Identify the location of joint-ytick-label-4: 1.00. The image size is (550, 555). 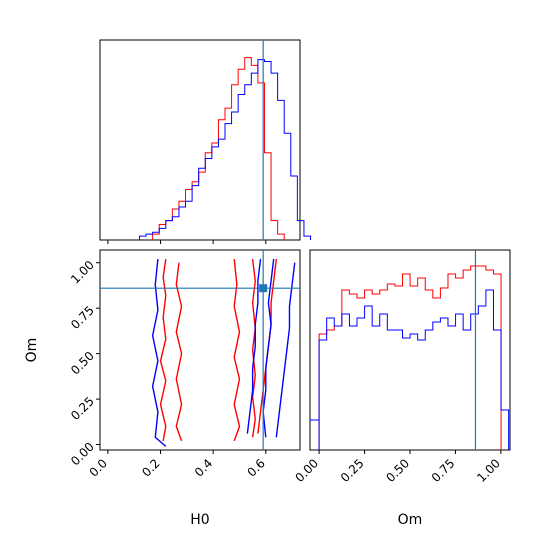
(82, 272).